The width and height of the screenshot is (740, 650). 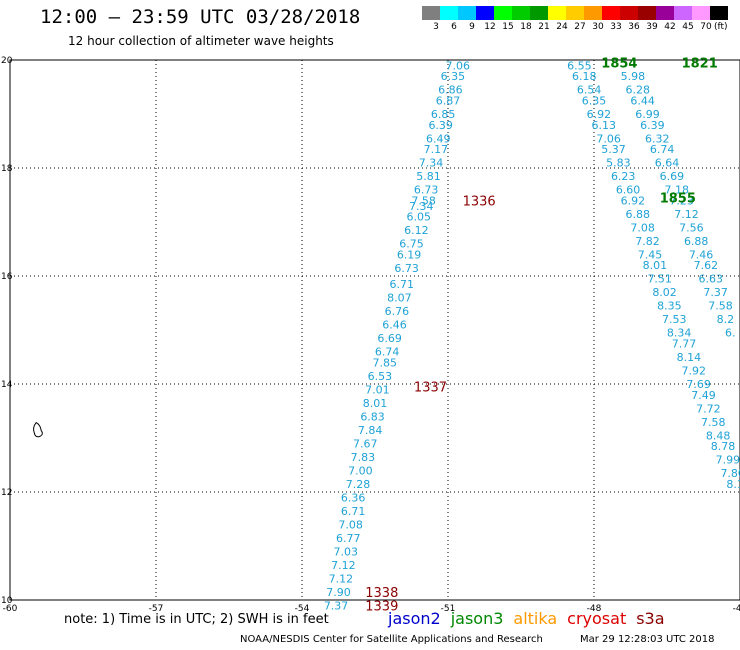 What do you see at coordinates (718, 435) in the screenshot?
I see `wave-height-value: 8.48` at bounding box center [718, 435].